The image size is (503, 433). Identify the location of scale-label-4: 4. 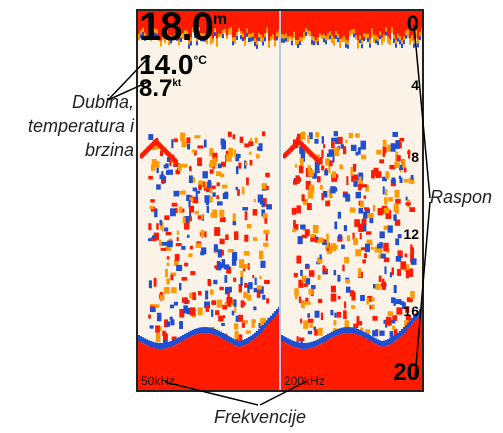
(415, 85).